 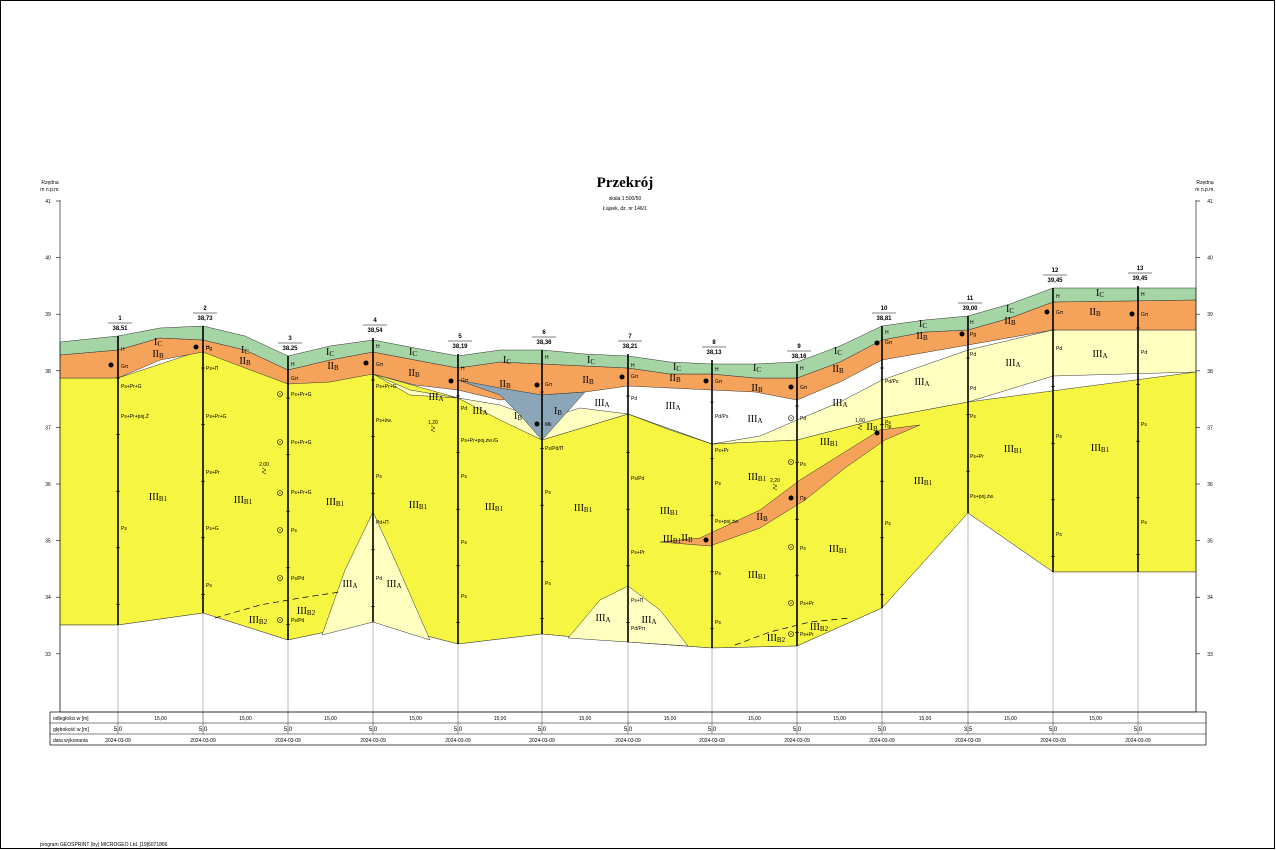 What do you see at coordinates (1210, 202) in the screenshot?
I see `right-axis-tick-label: 41` at bounding box center [1210, 202].